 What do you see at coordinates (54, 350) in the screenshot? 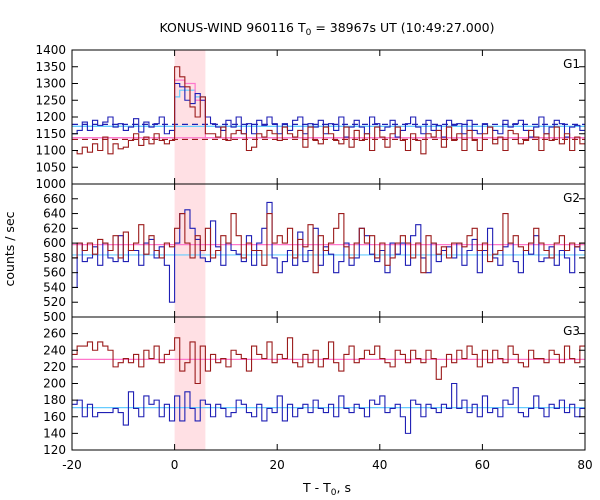
I see `y-tick-label: 240` at bounding box center [54, 350].